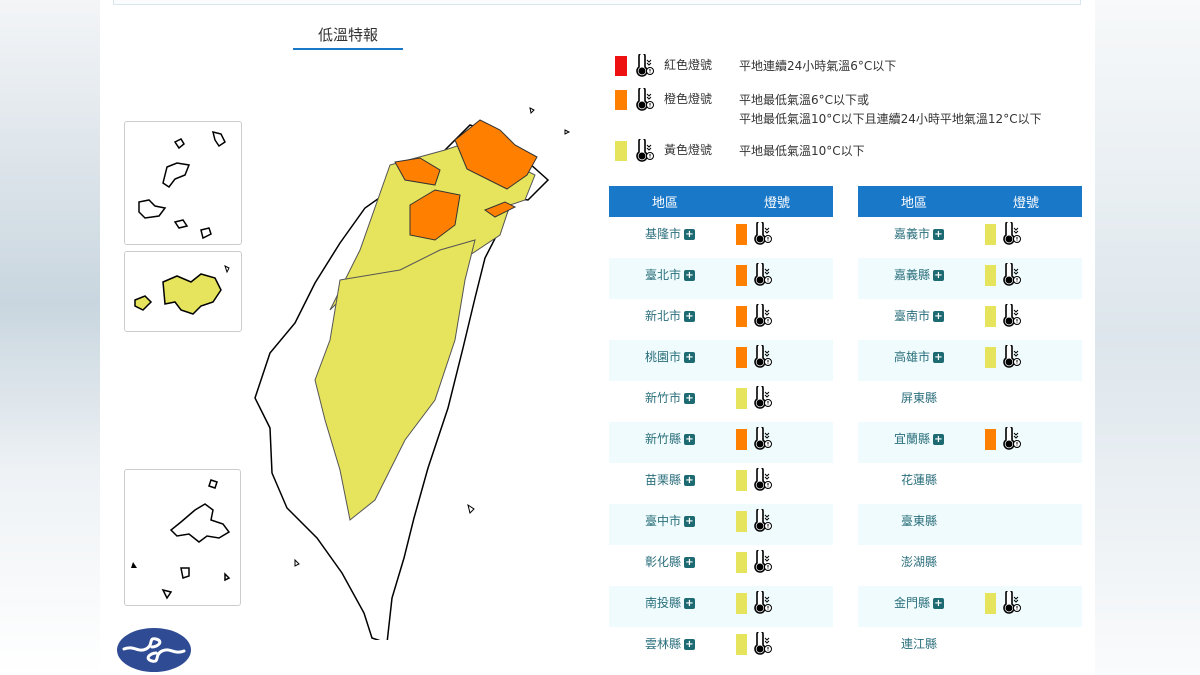  What do you see at coordinates (395, 380) in the screenshot?
I see `yellow-region-central` at bounding box center [395, 380].